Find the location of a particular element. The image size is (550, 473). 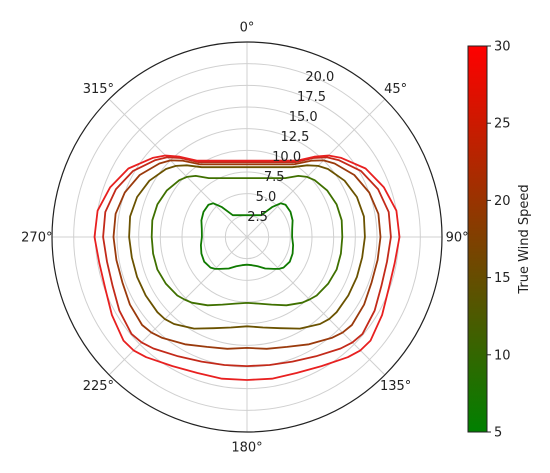

theta-tick-label: 45° is located at coordinates (395, 89).